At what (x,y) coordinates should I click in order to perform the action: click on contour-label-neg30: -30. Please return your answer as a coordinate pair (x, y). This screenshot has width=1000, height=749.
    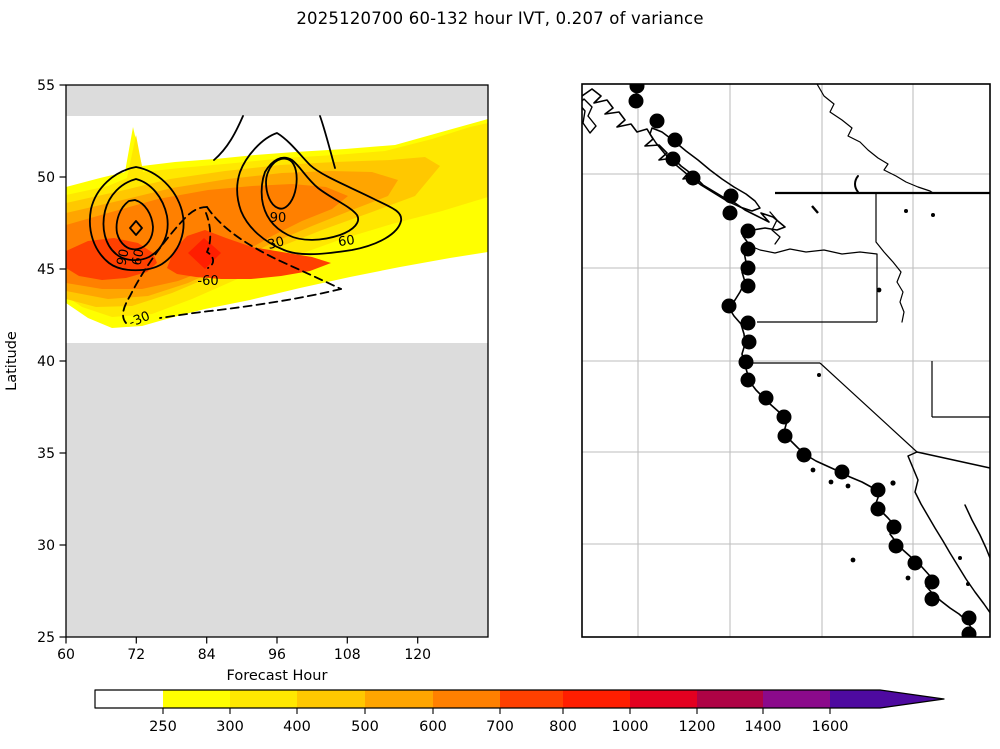
    Looking at the image, I should click on (139, 320).